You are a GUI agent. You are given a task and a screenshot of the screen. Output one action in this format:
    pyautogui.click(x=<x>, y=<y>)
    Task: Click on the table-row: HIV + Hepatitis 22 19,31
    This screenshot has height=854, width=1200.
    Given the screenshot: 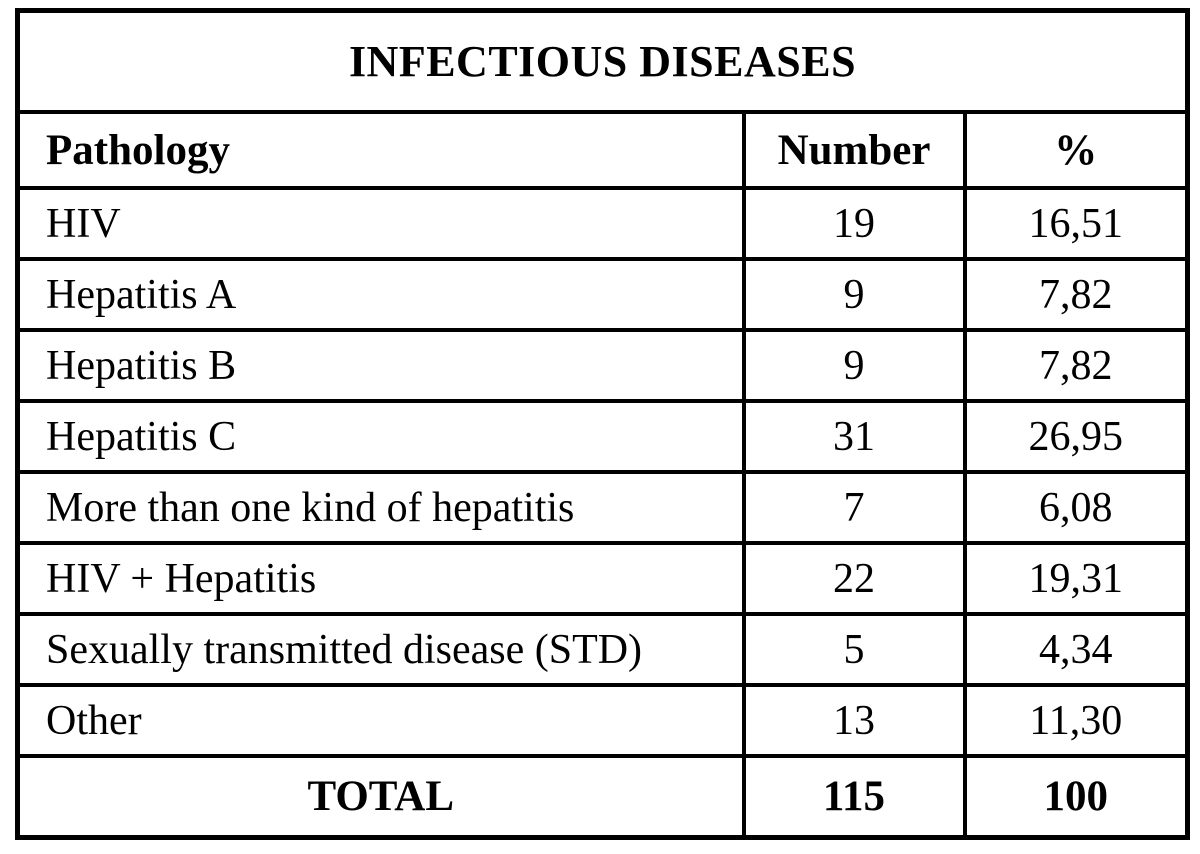 What is the action you would take?
    pyautogui.click(x=602, y=578)
    